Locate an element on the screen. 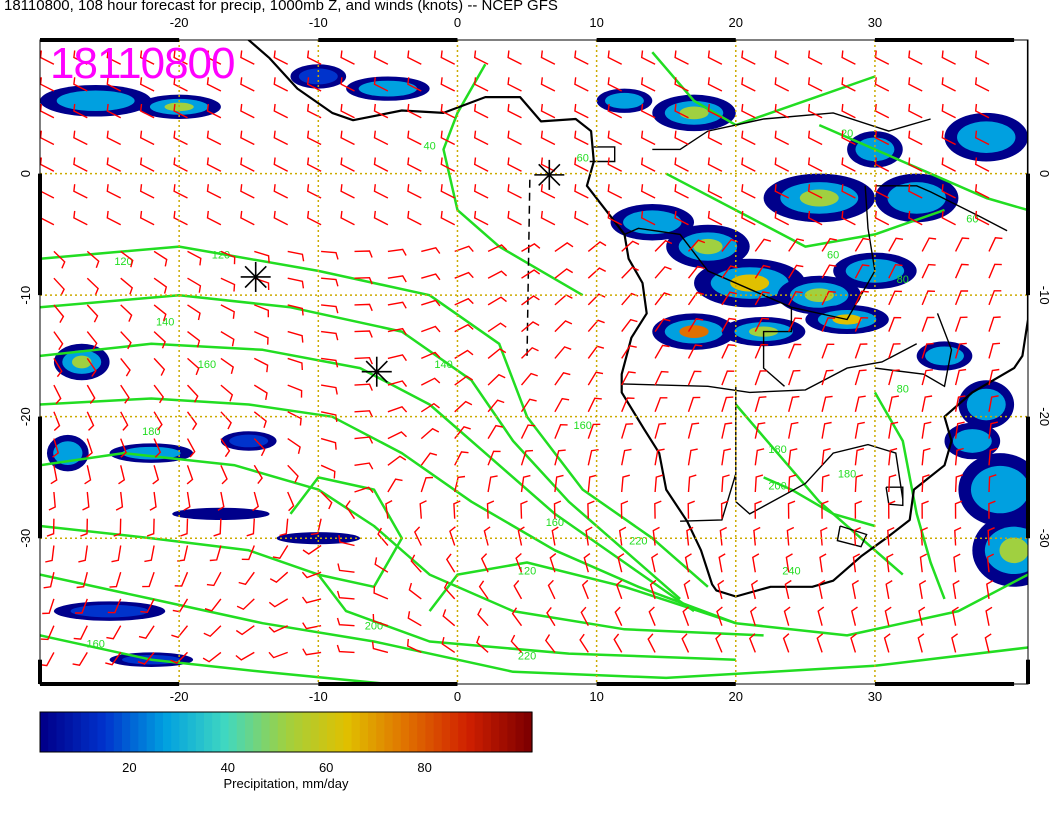 The image size is (1056, 816). star-marker is located at coordinates (255, 276).